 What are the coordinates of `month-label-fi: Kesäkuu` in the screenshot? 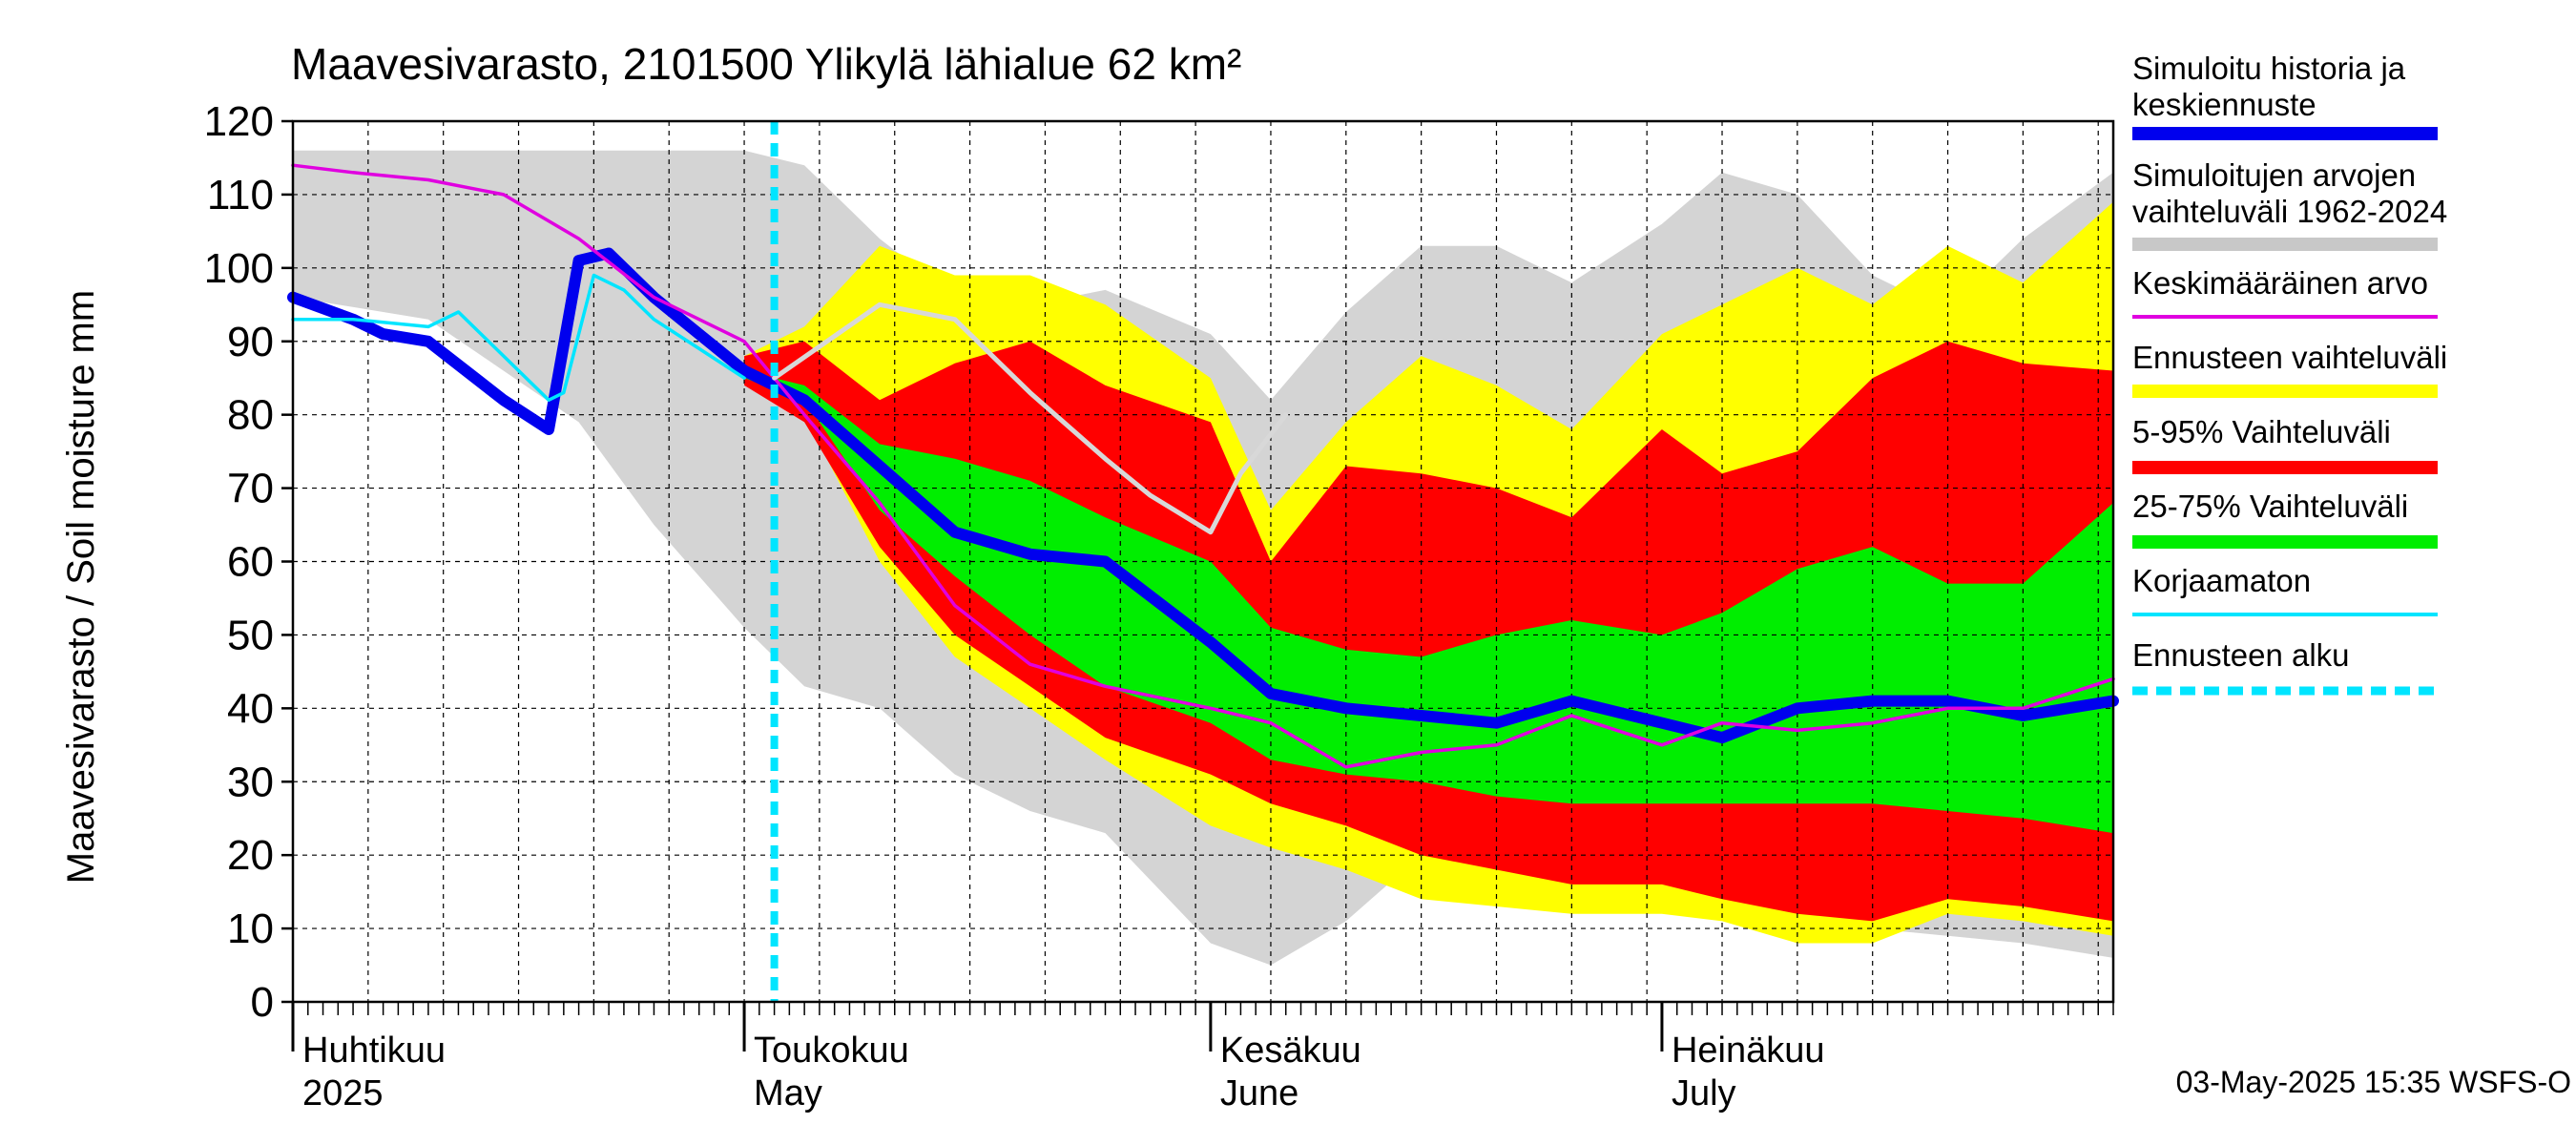 It's located at (1290, 1051).